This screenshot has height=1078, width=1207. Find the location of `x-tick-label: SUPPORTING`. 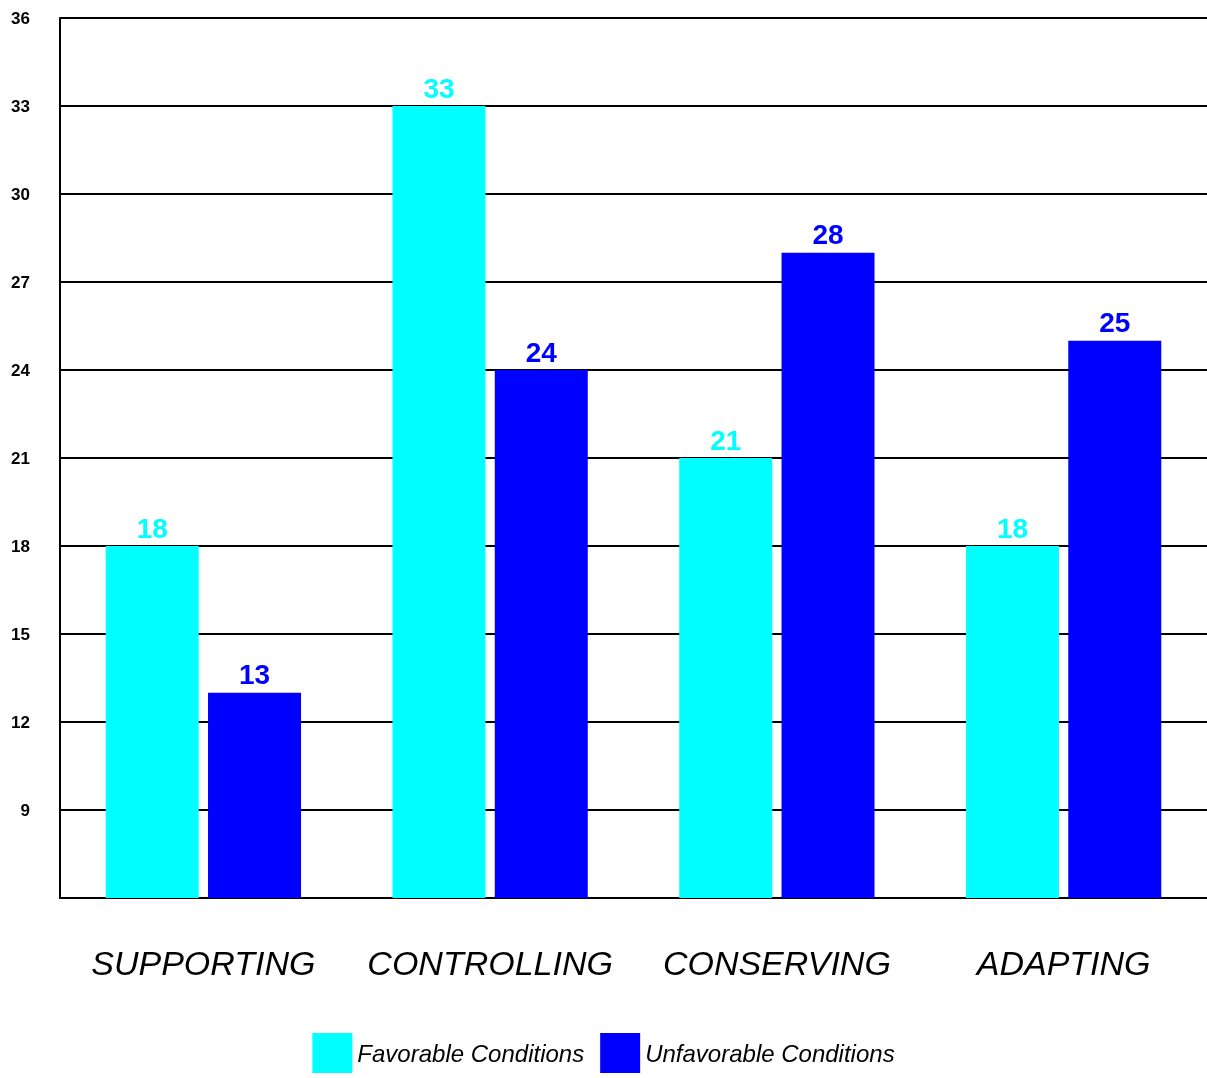

x-tick-label: SUPPORTING is located at coordinates (203, 963).